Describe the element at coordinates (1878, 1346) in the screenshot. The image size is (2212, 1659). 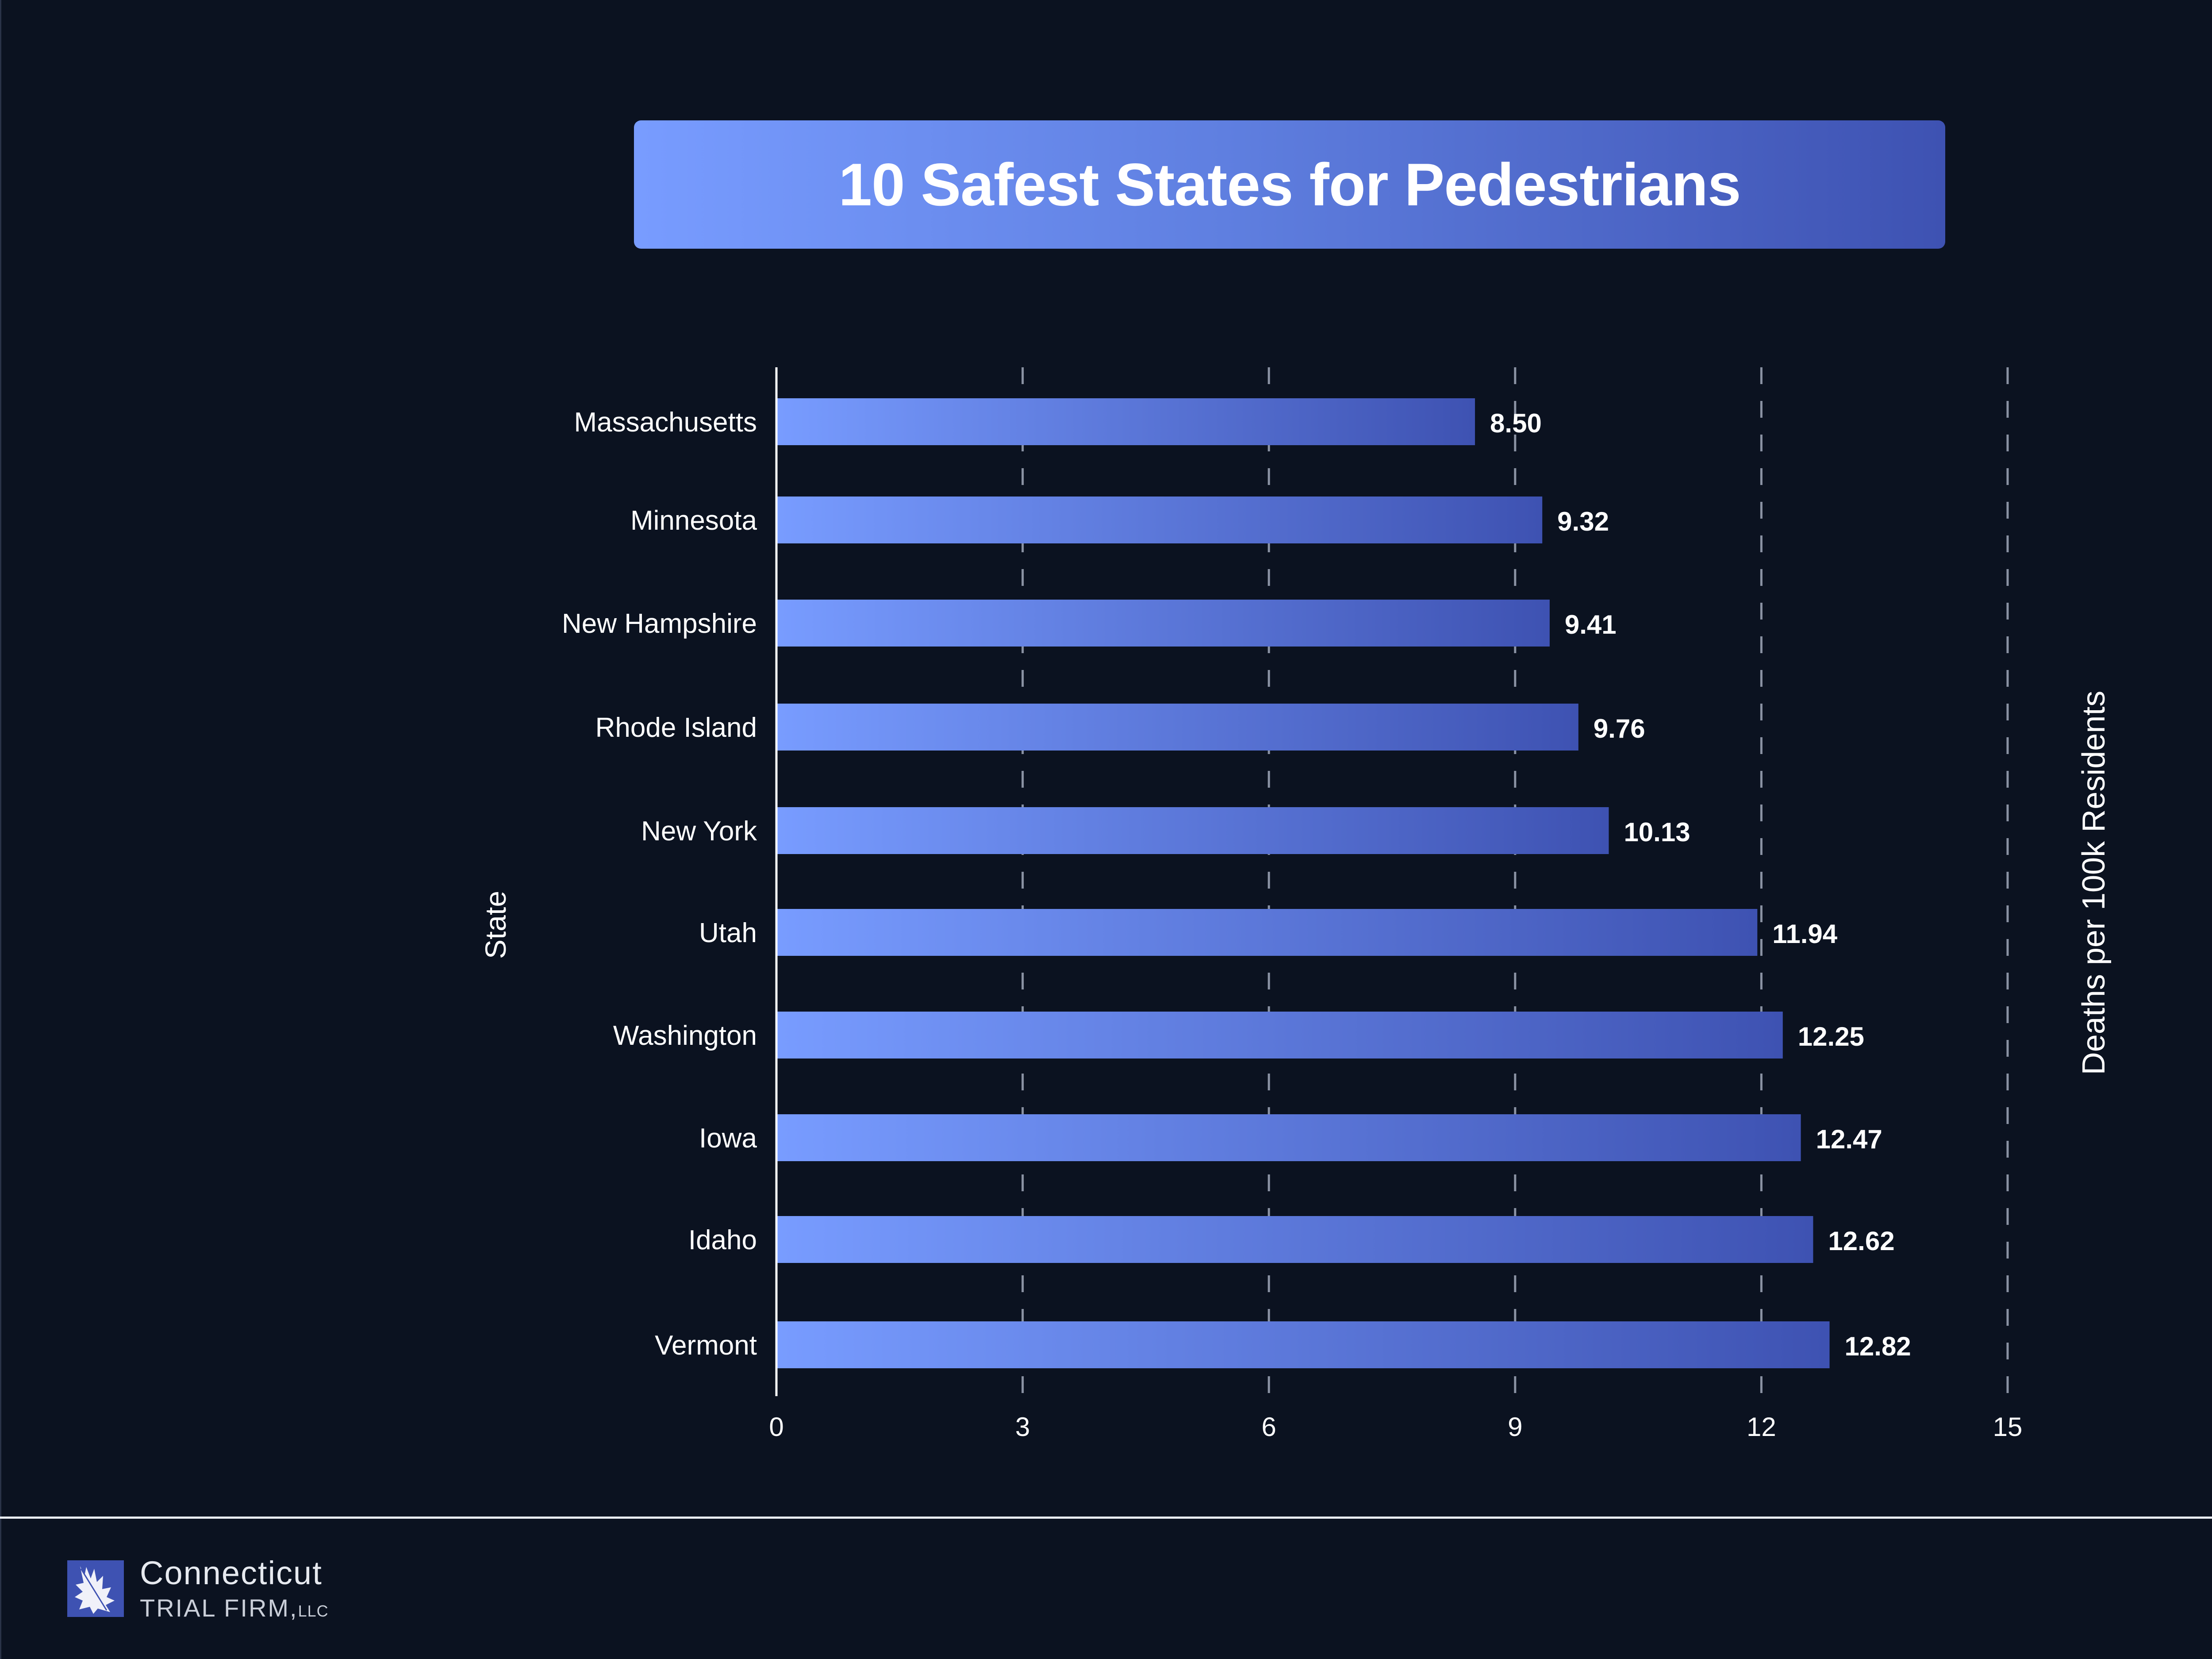
I see `data-label: 12.82` at that location.